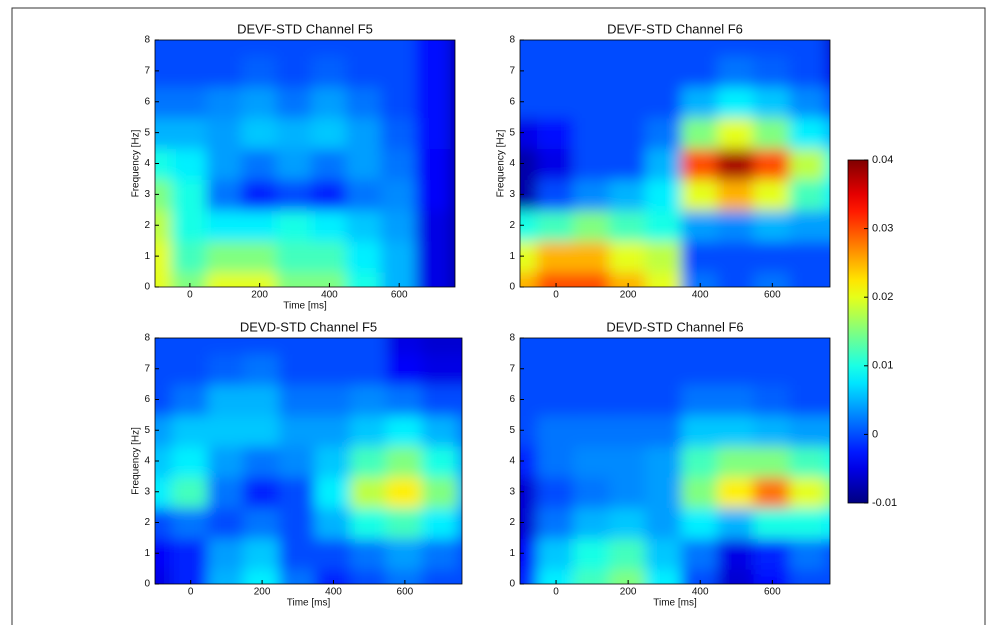  What do you see at coordinates (512, 553) in the screenshot?
I see `y-tick-label: 1` at bounding box center [512, 553].